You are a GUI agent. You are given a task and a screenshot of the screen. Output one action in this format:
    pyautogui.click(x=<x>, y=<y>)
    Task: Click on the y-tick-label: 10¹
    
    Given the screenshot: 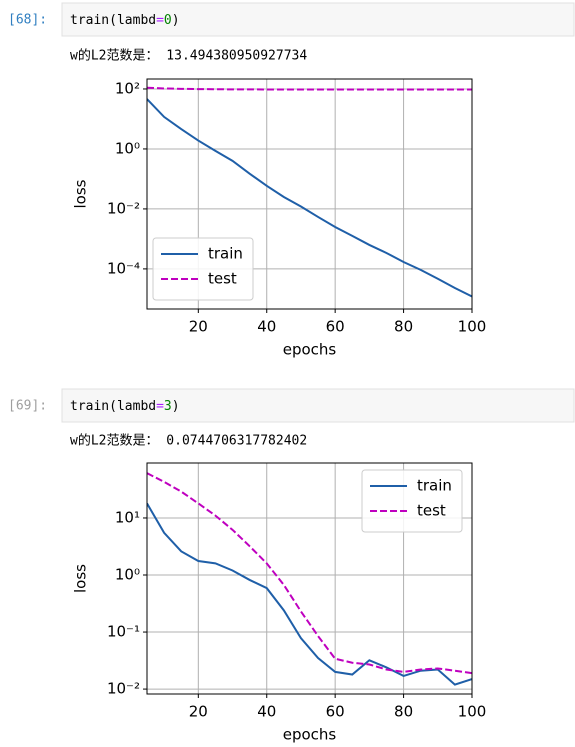 What is the action you would take?
    pyautogui.click(x=127, y=517)
    